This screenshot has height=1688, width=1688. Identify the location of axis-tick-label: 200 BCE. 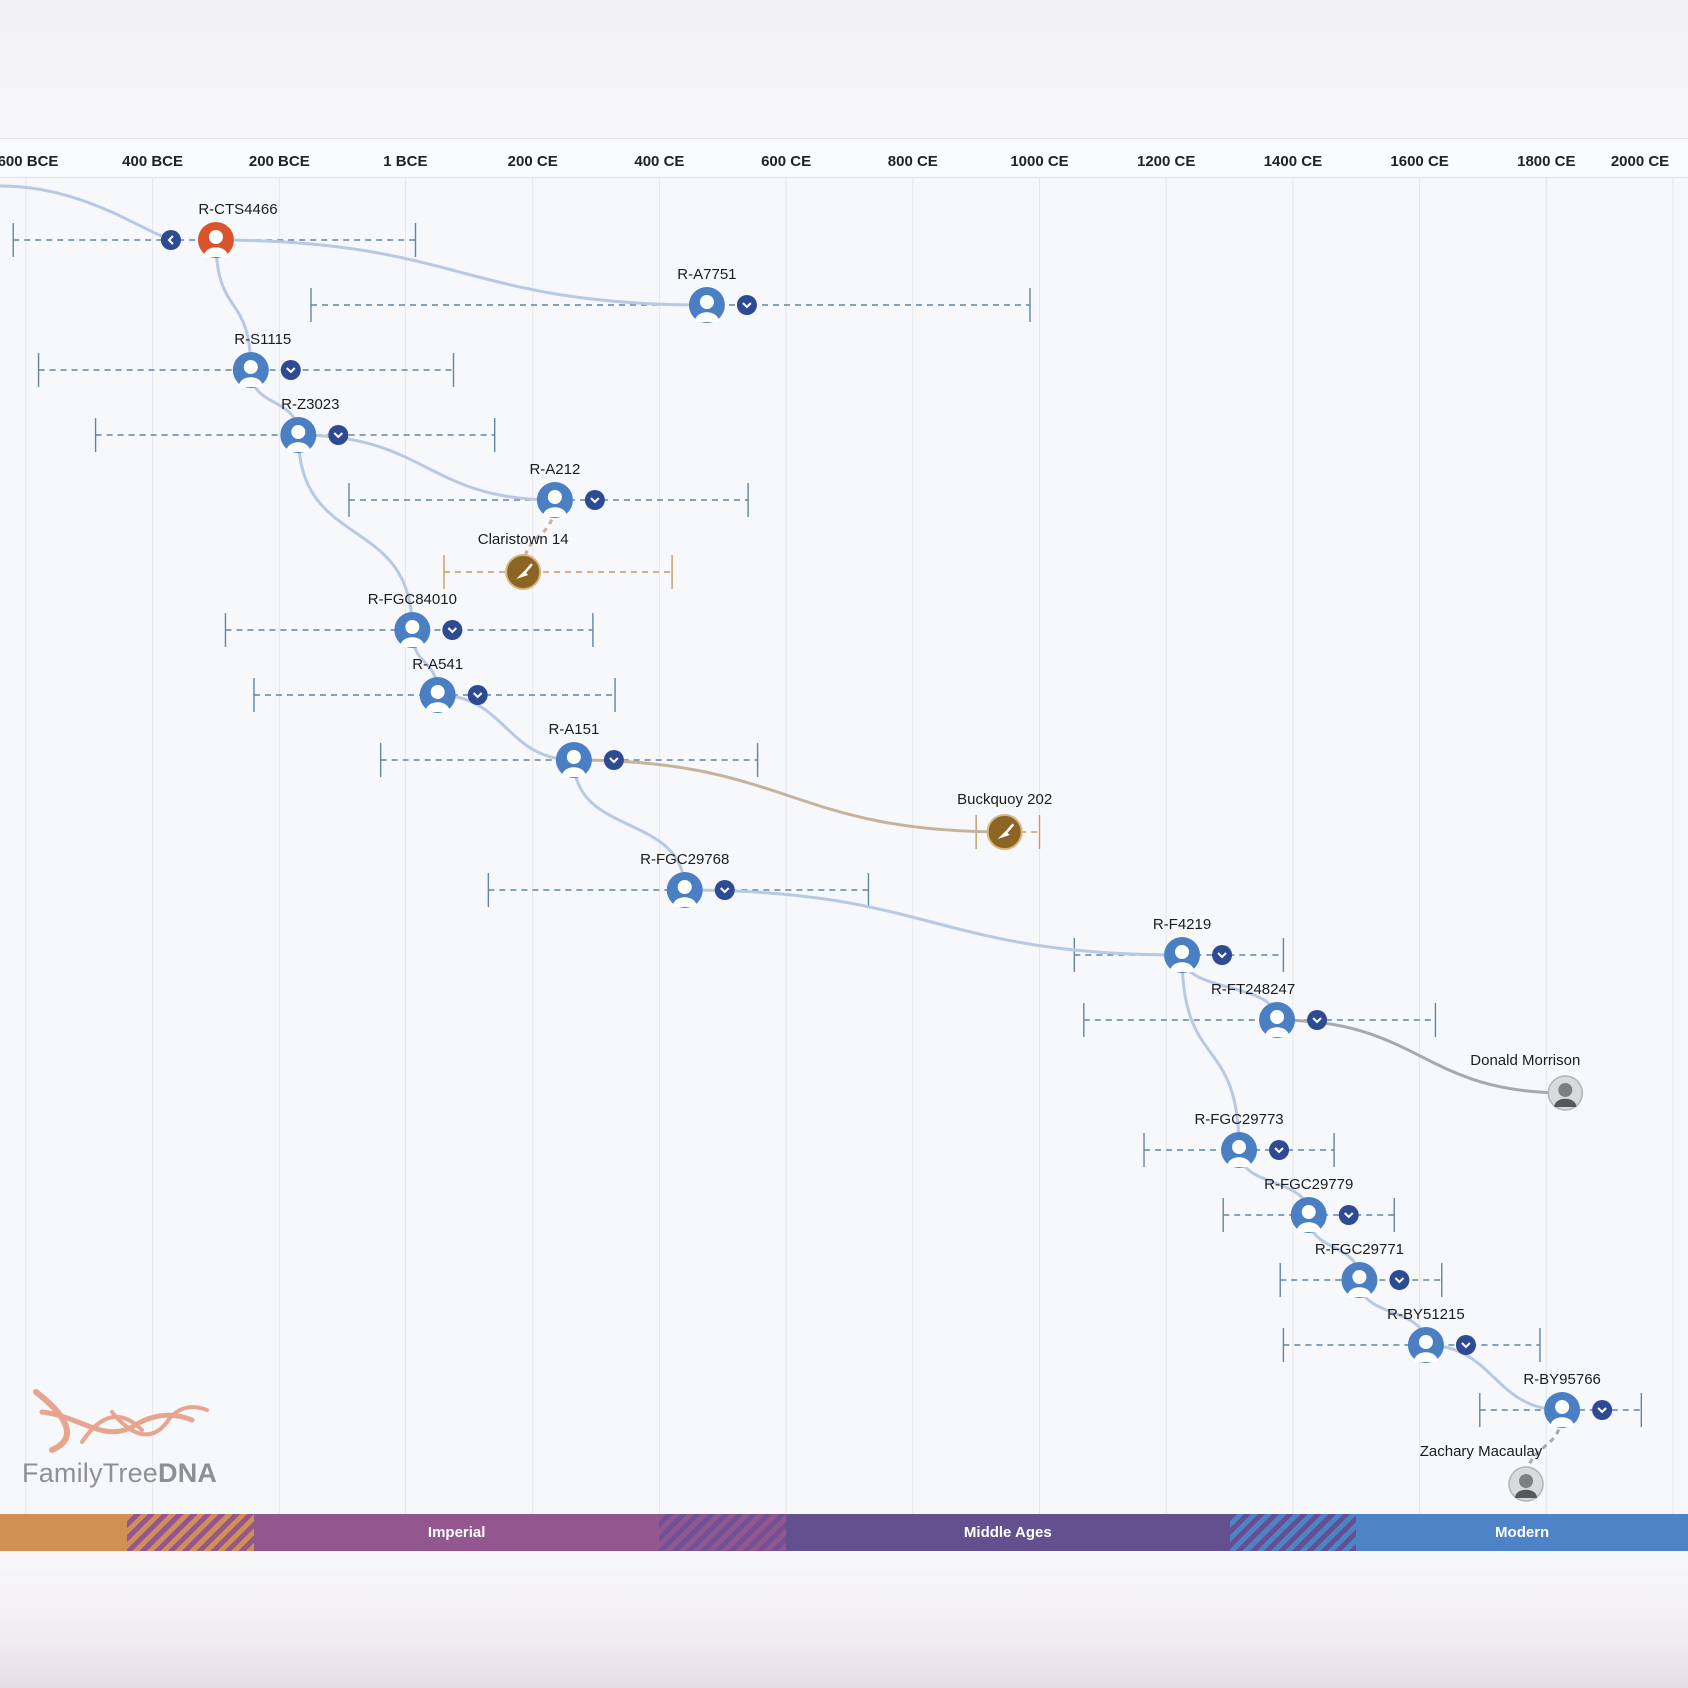
(279, 161).